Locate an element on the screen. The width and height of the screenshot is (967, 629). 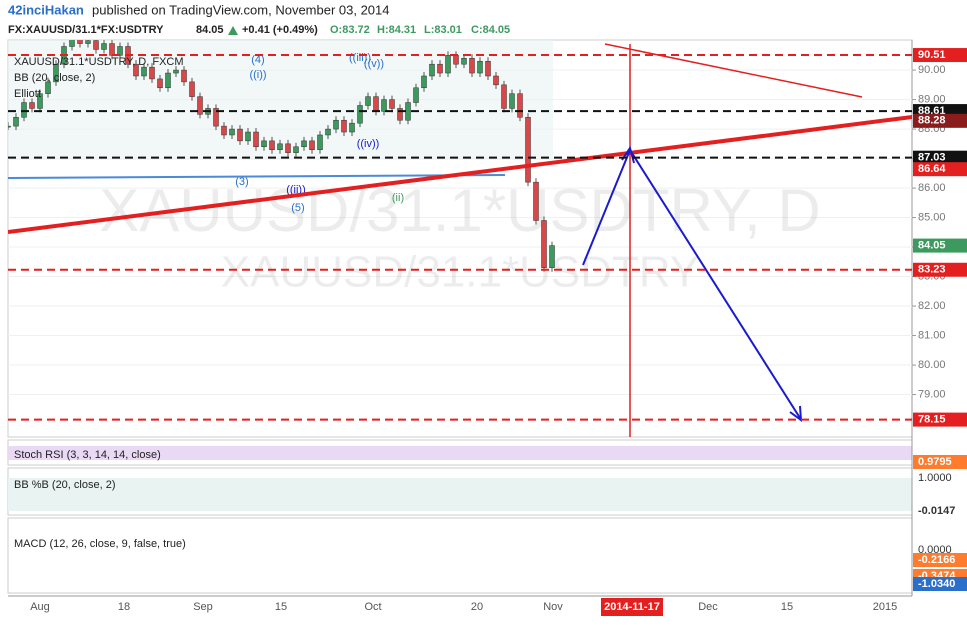
pane-title: BB %B (20, close, 2) is located at coordinates (65, 485).